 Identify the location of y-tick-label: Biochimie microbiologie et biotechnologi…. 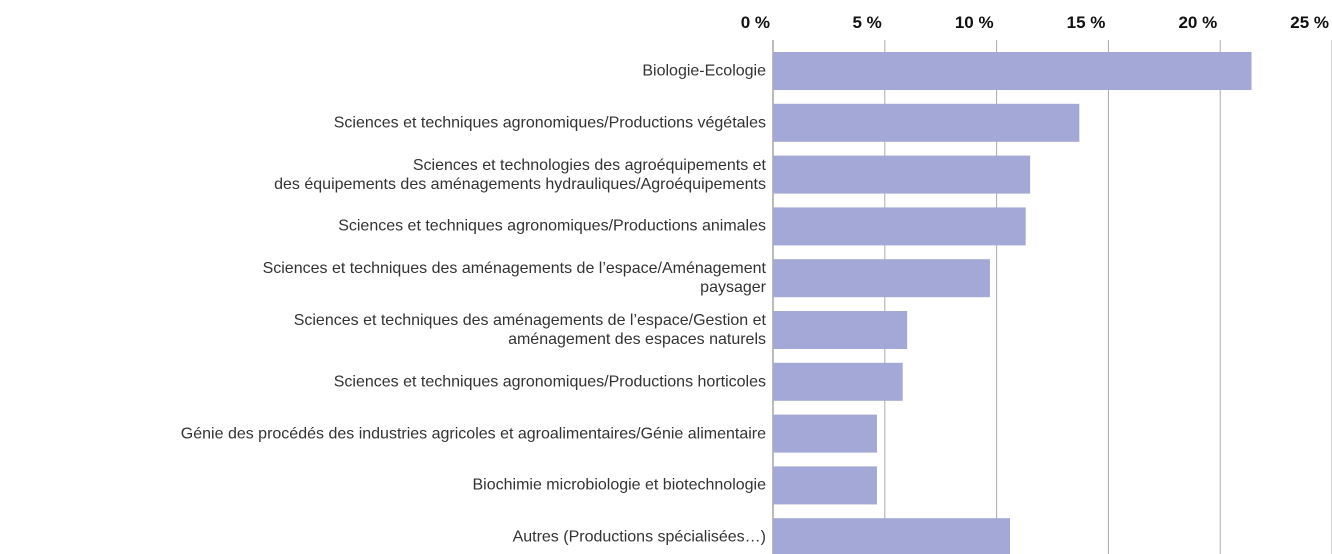
(619, 485).